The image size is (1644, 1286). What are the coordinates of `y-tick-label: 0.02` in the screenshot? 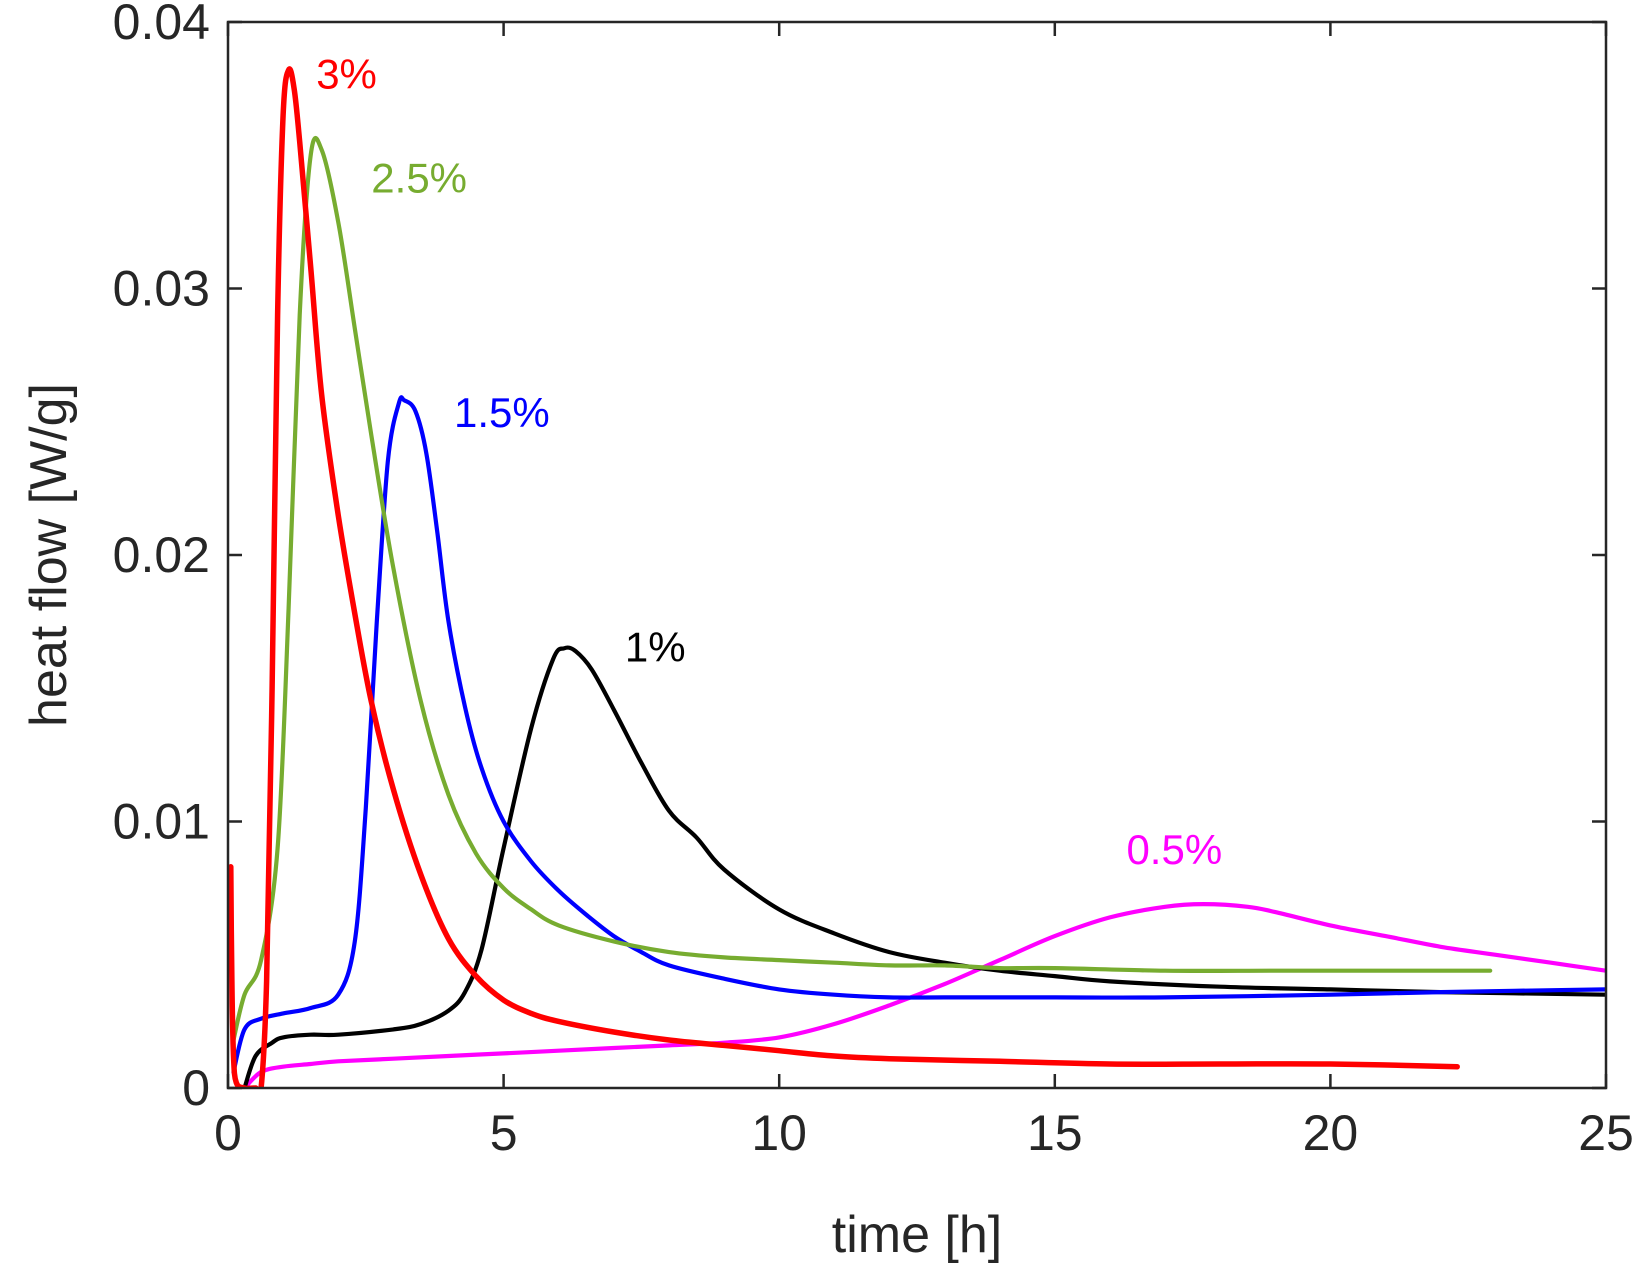 It's located at (161, 555).